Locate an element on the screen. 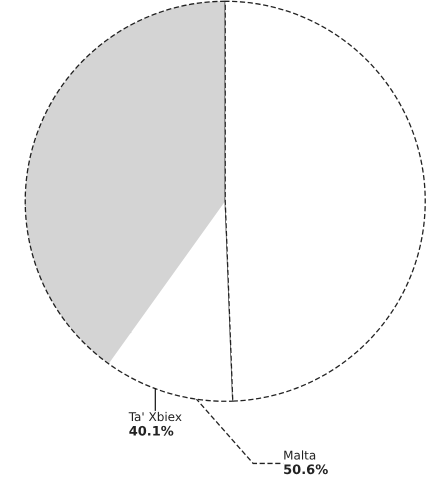  slice-label: Malta is located at coordinates (299, 455).